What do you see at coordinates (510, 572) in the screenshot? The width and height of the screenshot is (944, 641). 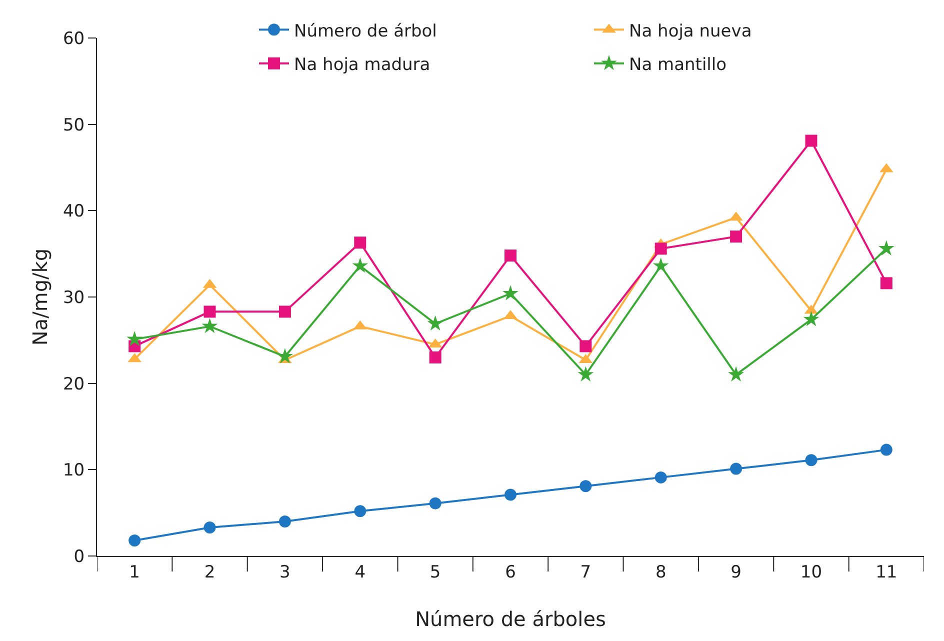 I see `x-tick-label: 6` at bounding box center [510, 572].